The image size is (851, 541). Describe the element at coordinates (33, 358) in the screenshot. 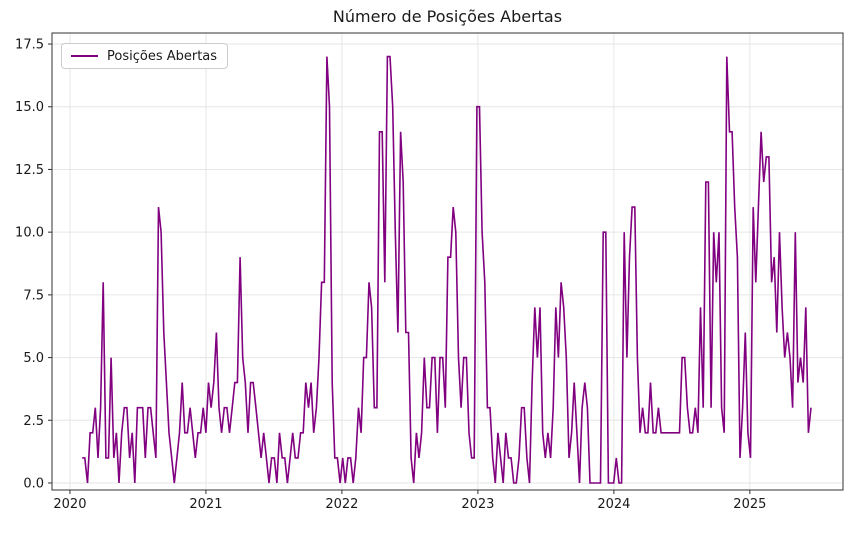

I see `y-tick-label: 5.0` at that location.